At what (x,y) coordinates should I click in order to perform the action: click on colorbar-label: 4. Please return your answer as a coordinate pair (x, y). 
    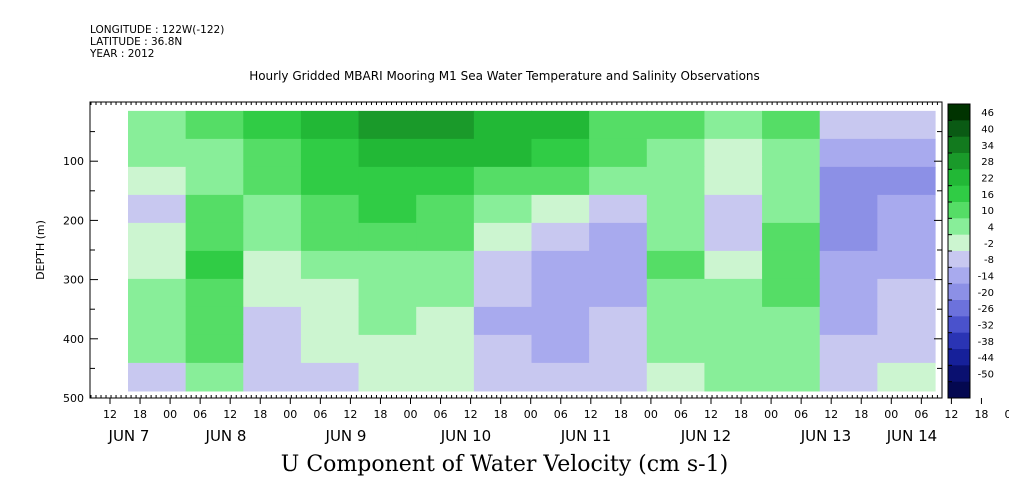
    Looking at the image, I should click on (991, 228).